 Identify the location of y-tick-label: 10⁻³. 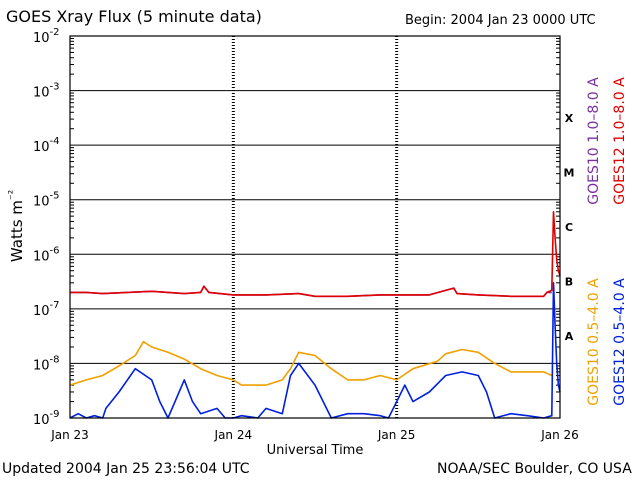
(46, 91).